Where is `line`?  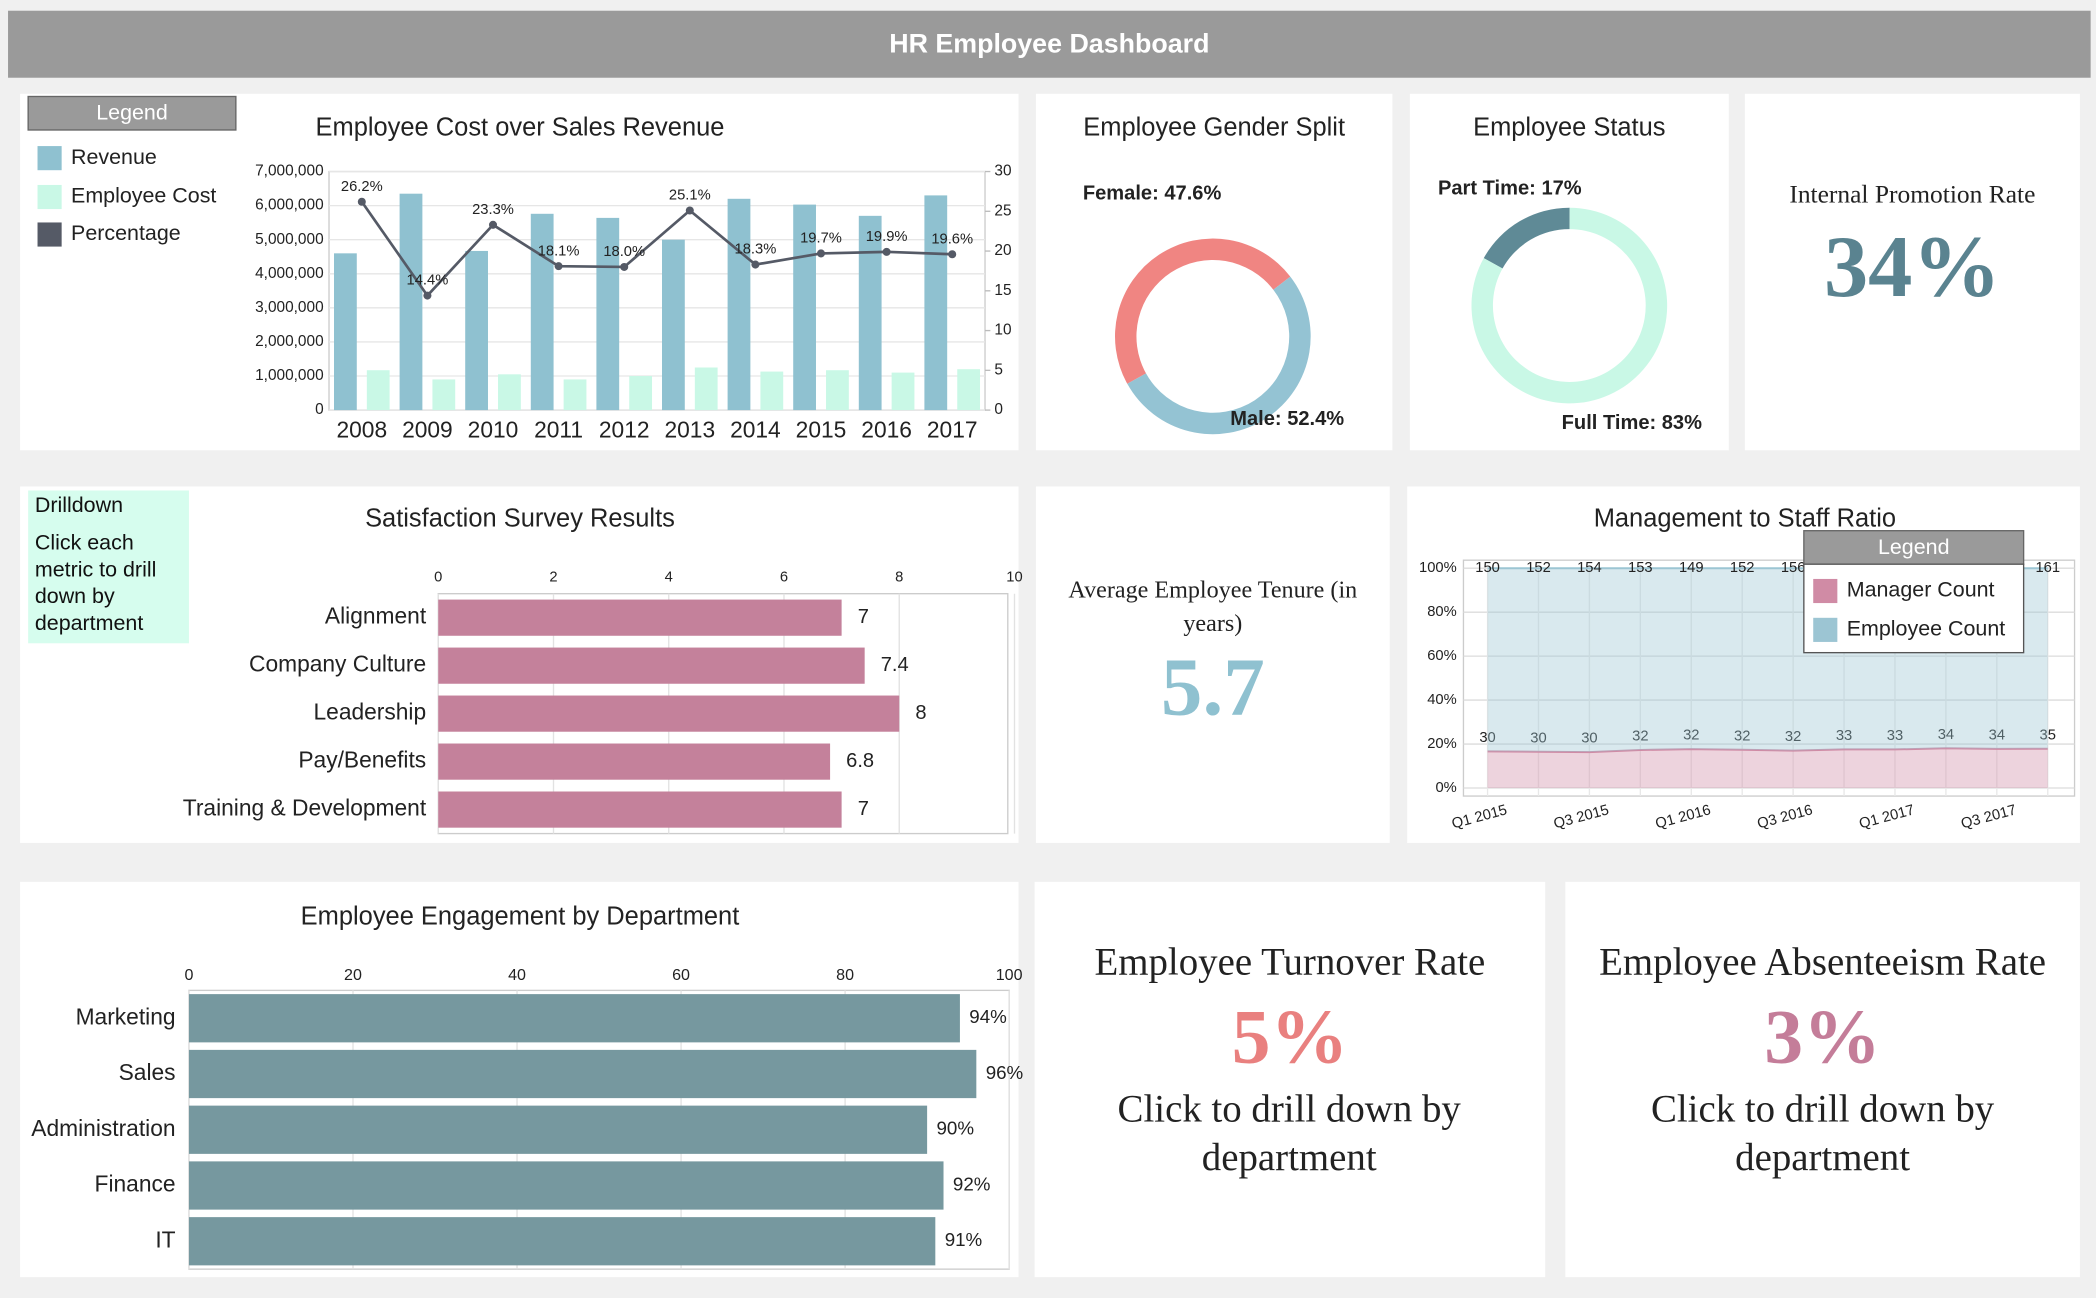
line is located at coordinates (656, 249).